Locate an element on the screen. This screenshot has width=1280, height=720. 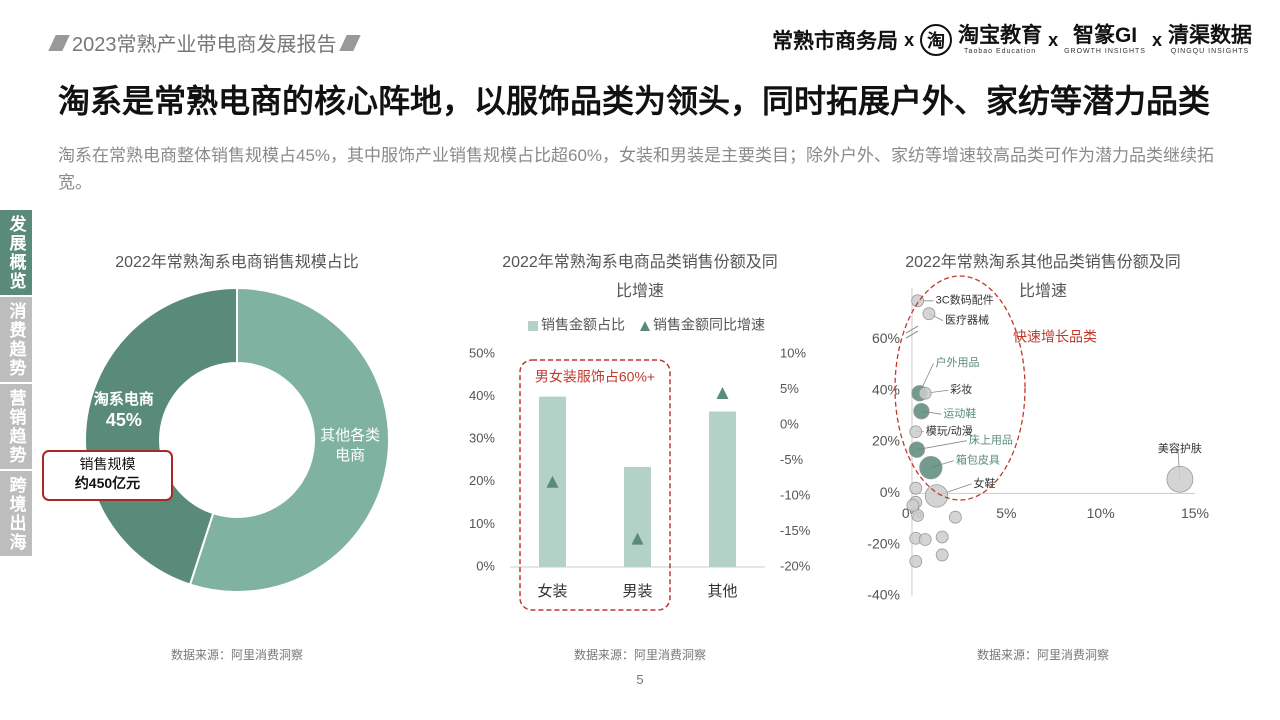
y-tick-label: 30% is located at coordinates (482, 438).